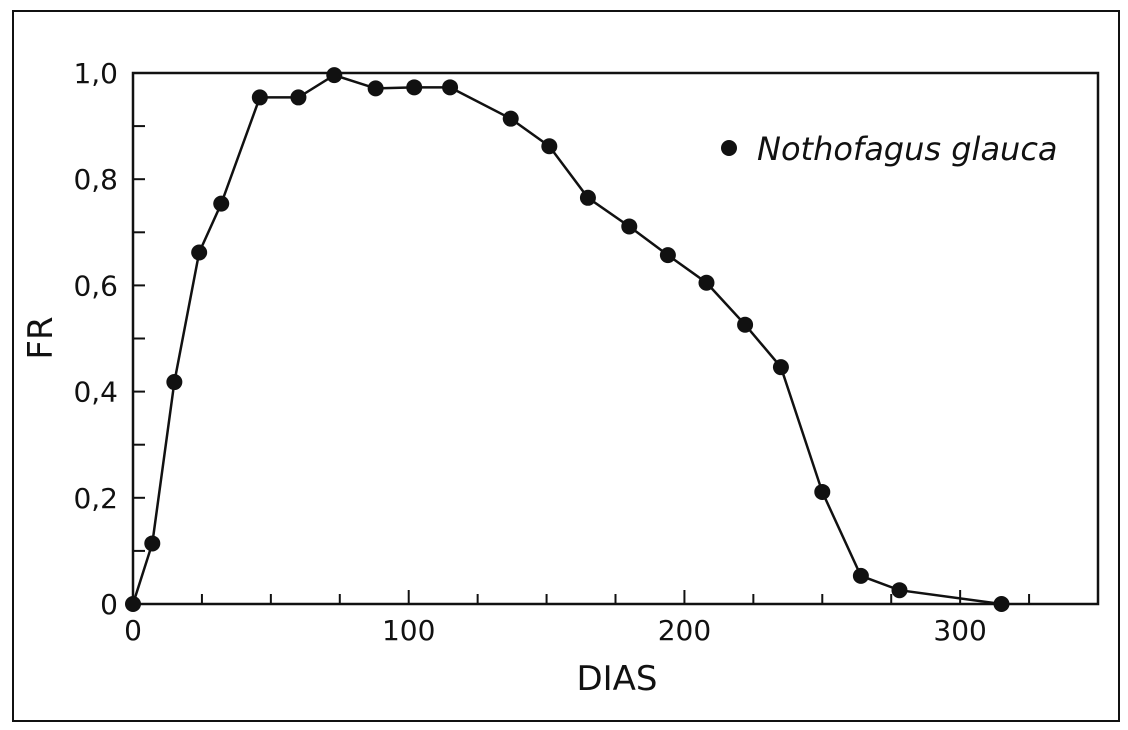  I want to click on x-tick-label: 200, so click(684, 630).